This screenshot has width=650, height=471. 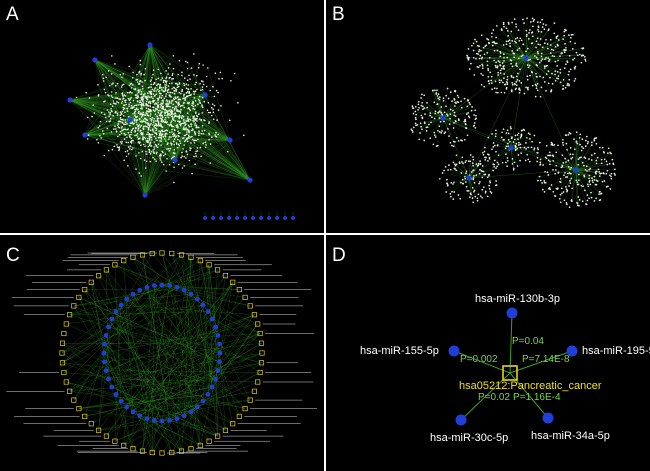 I want to click on mirna-ring-c, so click(x=162, y=353).